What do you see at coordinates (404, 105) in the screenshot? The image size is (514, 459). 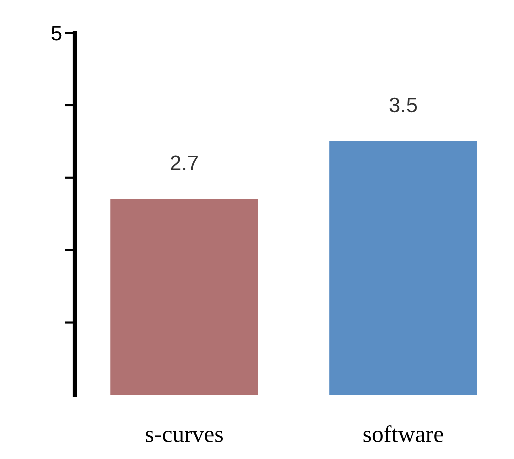 I see `data-label: 3.5` at bounding box center [404, 105].